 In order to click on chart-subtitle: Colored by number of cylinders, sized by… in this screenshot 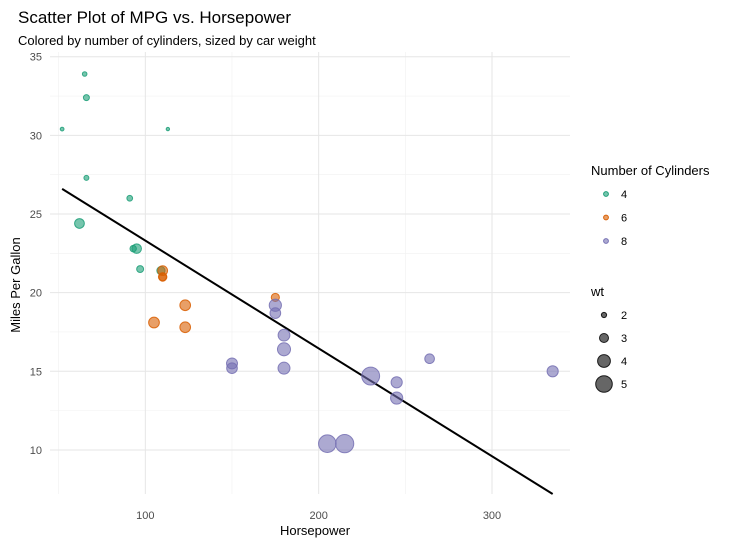, I will do `click(167, 40)`.